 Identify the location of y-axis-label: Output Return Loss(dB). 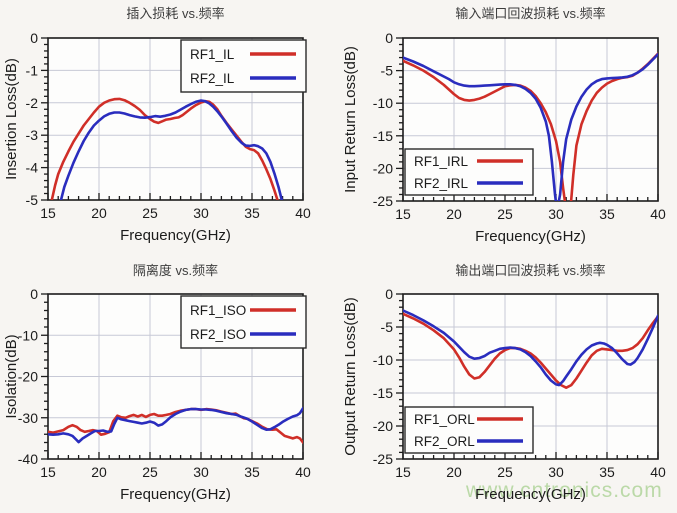
(350, 376).